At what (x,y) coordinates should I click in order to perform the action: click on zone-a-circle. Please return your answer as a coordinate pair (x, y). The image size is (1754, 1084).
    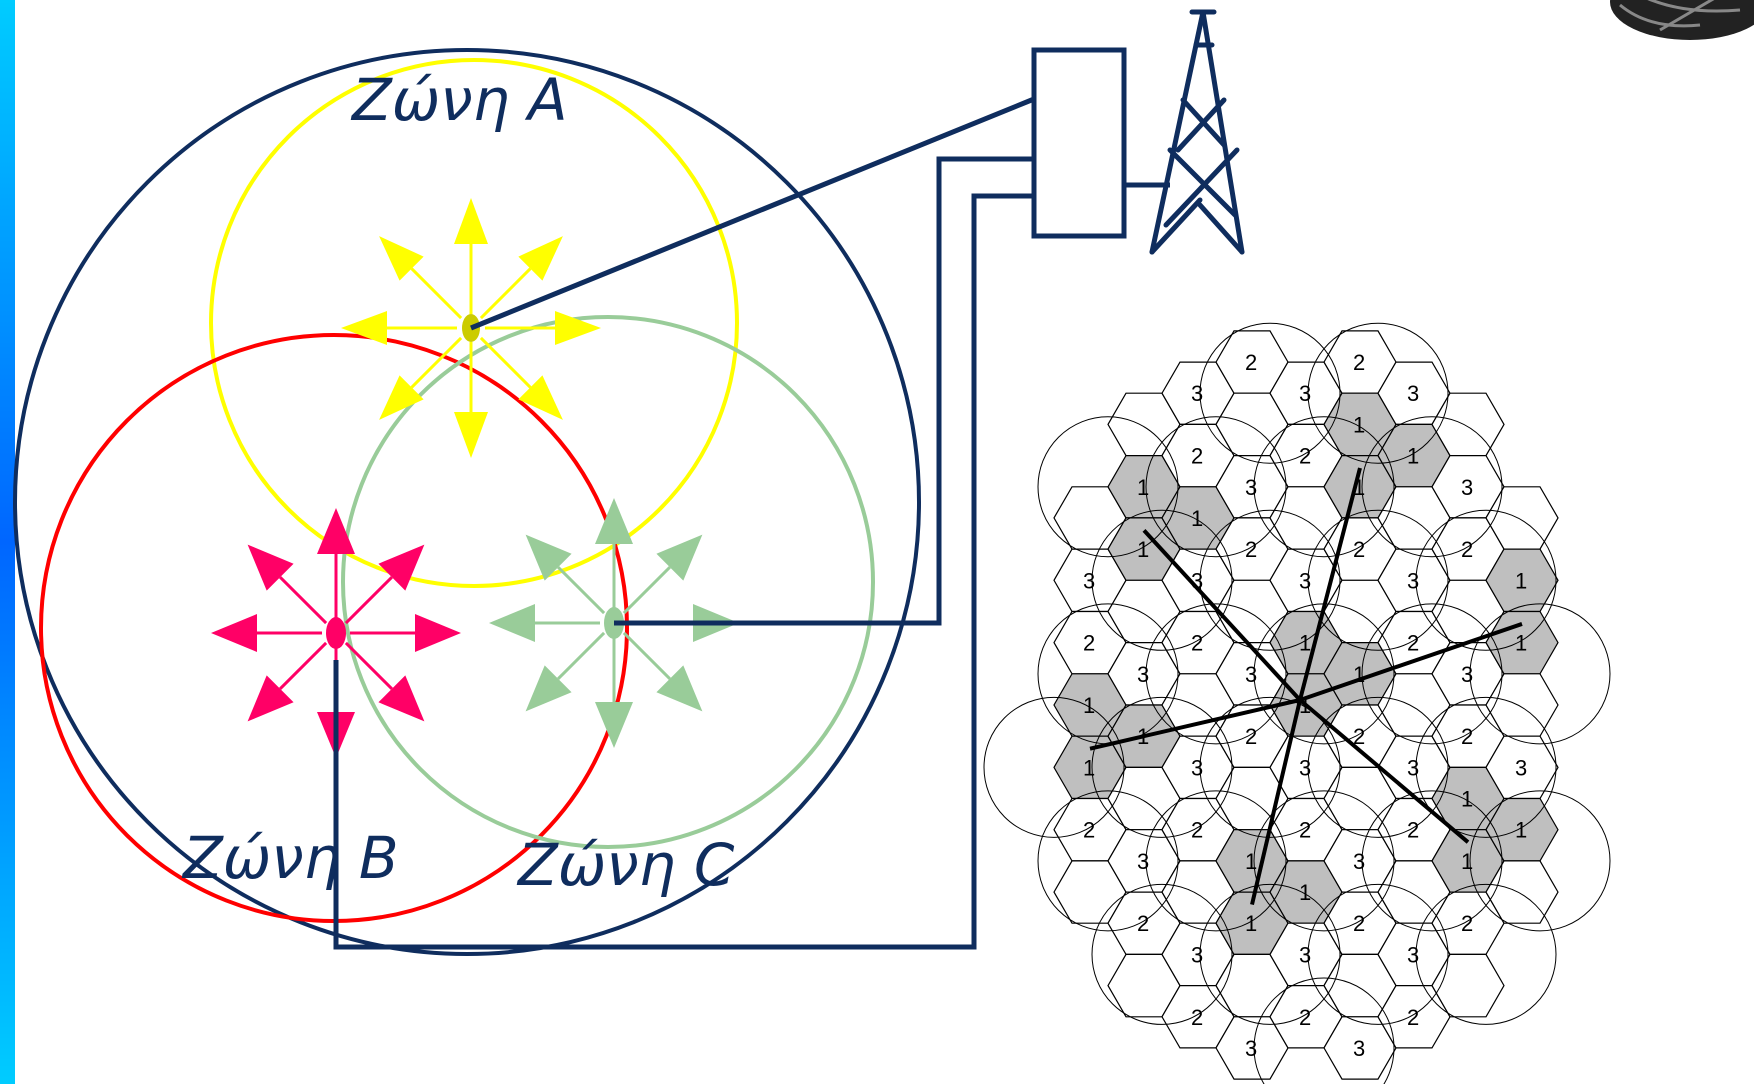
    Looking at the image, I should click on (474, 323).